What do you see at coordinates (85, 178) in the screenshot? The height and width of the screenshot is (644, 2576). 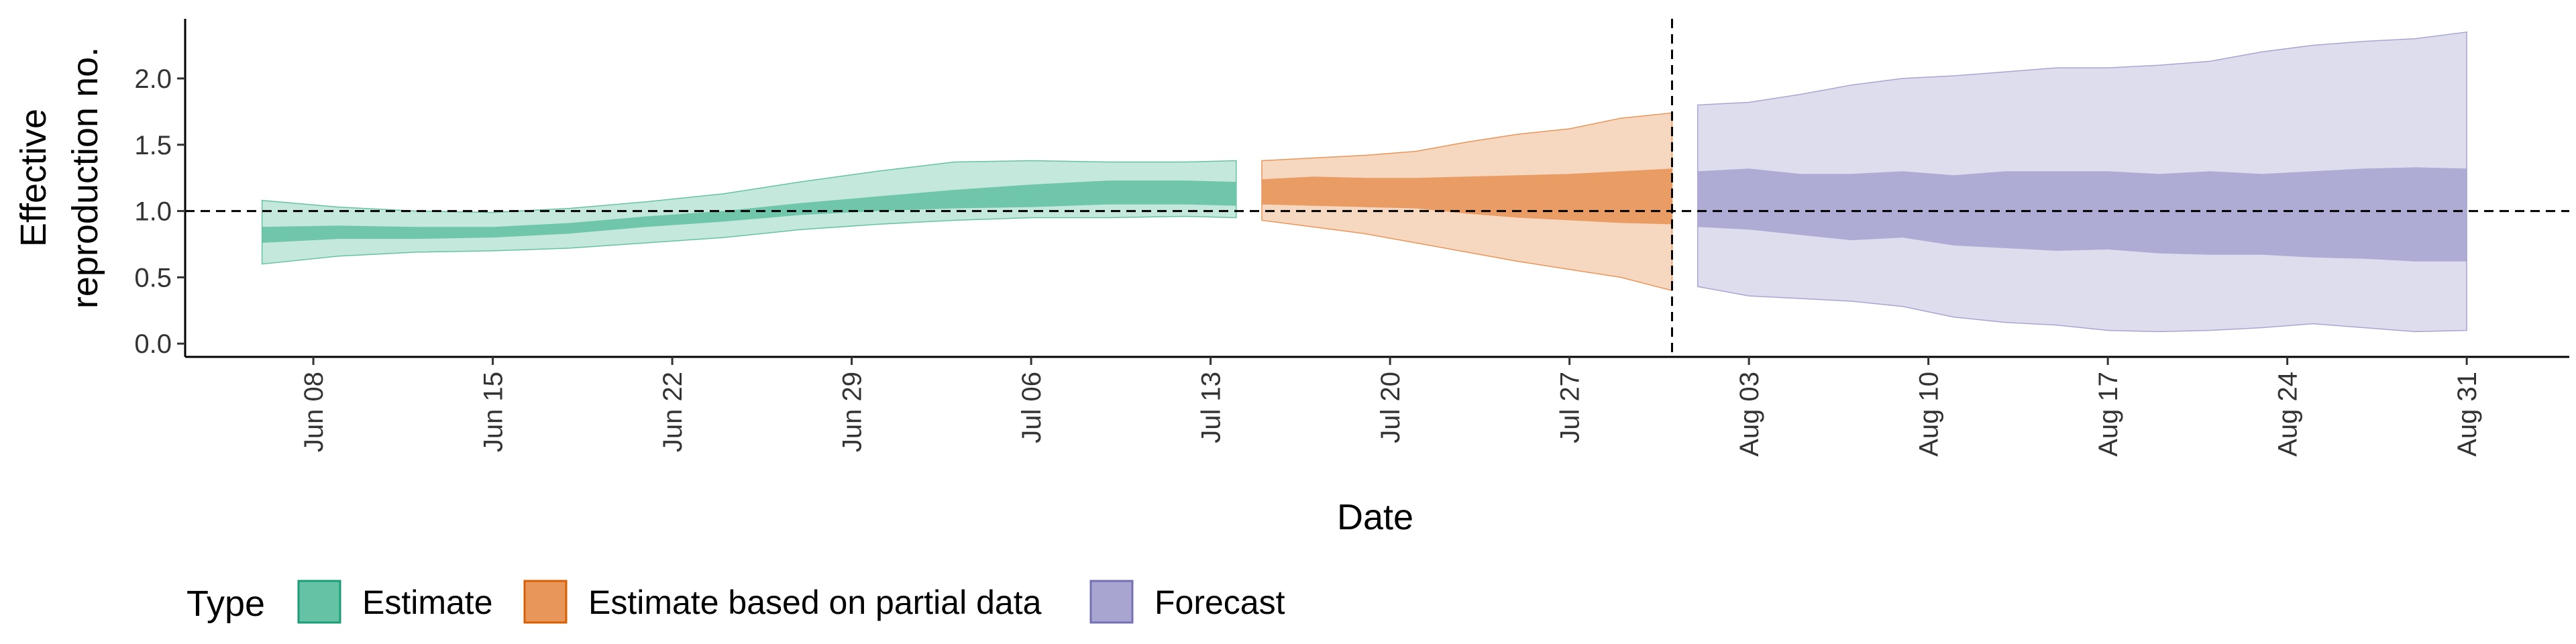 I see `y-axis-title-line-2: reproduction no.` at bounding box center [85, 178].